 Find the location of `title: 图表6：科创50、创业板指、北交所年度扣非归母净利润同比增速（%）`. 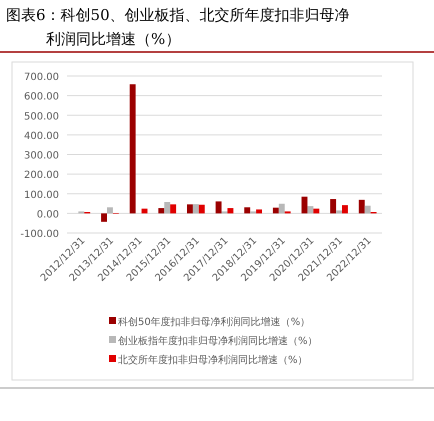

title: 图表6：科创50、创业板指、北交所年度扣非归母净利润同比增速（%） is located at coordinates (178, 27).